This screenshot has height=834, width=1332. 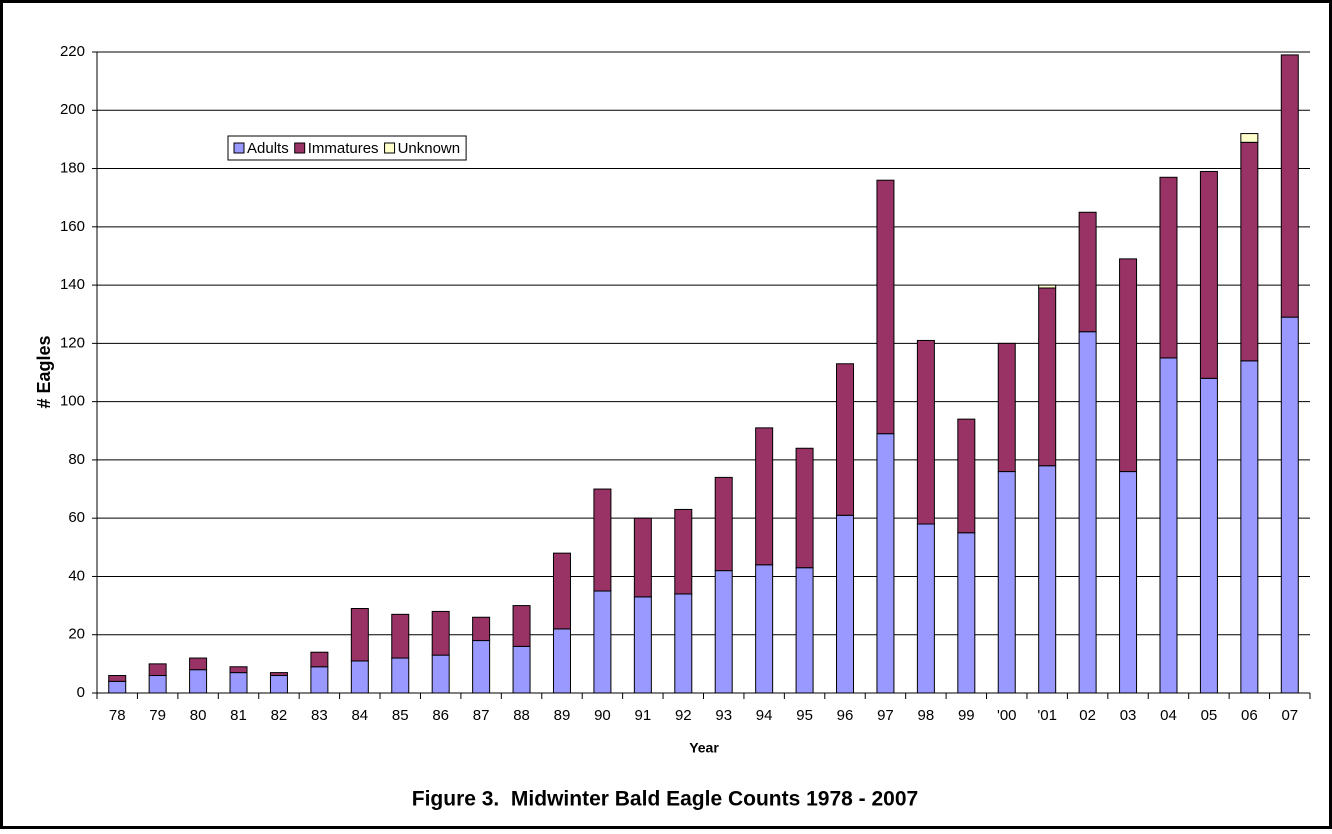 What do you see at coordinates (643, 715) in the screenshot?
I see `x-tick-label: 91` at bounding box center [643, 715].